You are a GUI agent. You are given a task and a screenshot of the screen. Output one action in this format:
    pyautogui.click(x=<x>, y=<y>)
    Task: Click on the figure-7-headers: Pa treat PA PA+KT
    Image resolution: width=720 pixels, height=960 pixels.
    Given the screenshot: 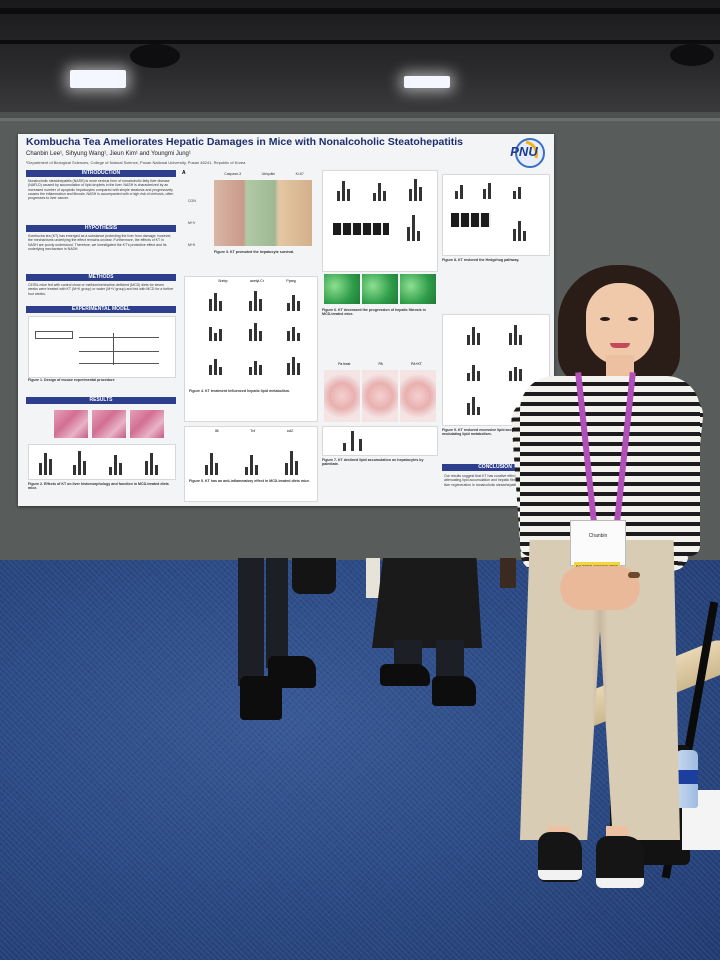 What is the action you would take?
    pyautogui.click(x=380, y=364)
    